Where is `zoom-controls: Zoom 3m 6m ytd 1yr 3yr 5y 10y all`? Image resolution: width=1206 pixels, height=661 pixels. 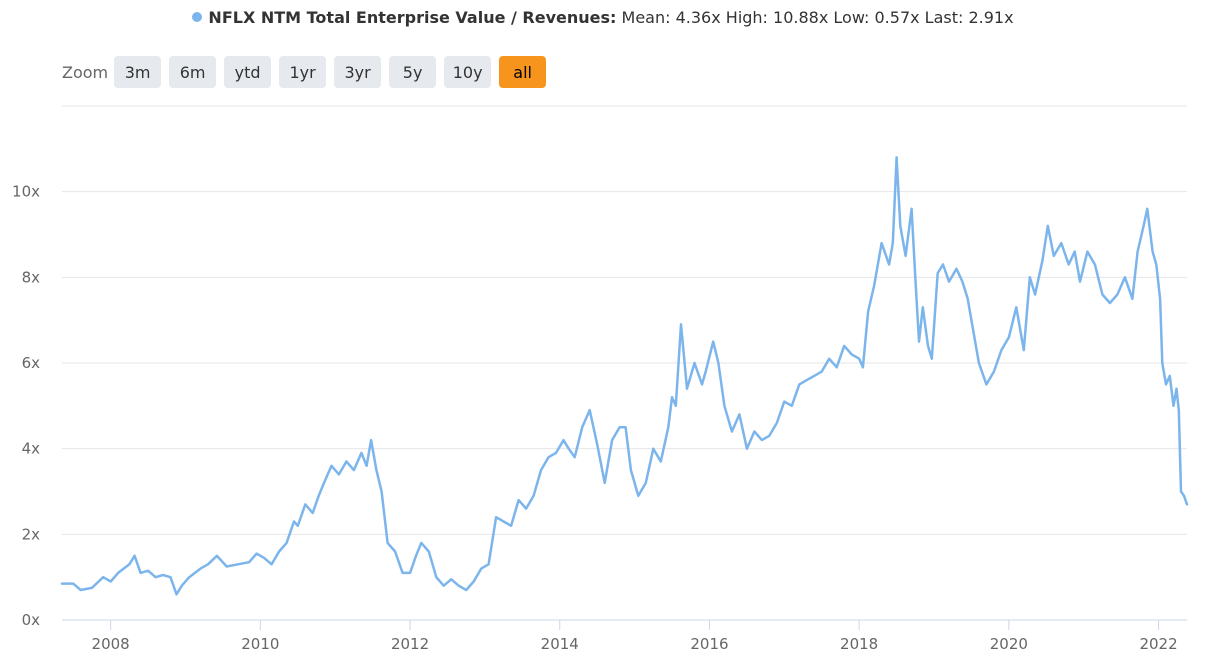 zoom-controls: Zoom 3m 6m ytd 1yr 3yr 5y 10y all is located at coordinates (308, 72).